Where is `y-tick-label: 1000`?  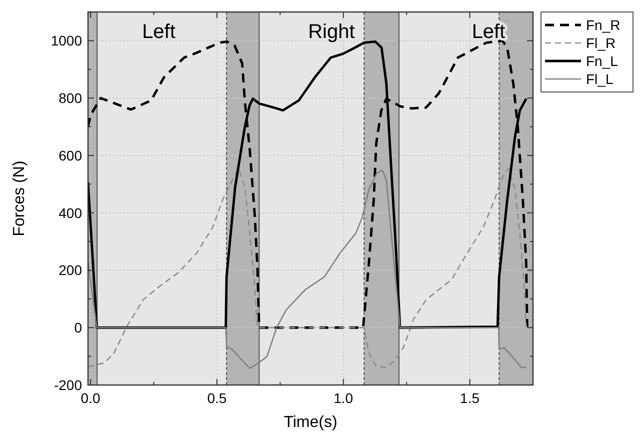
y-tick-label: 1000 is located at coordinates (66, 40).